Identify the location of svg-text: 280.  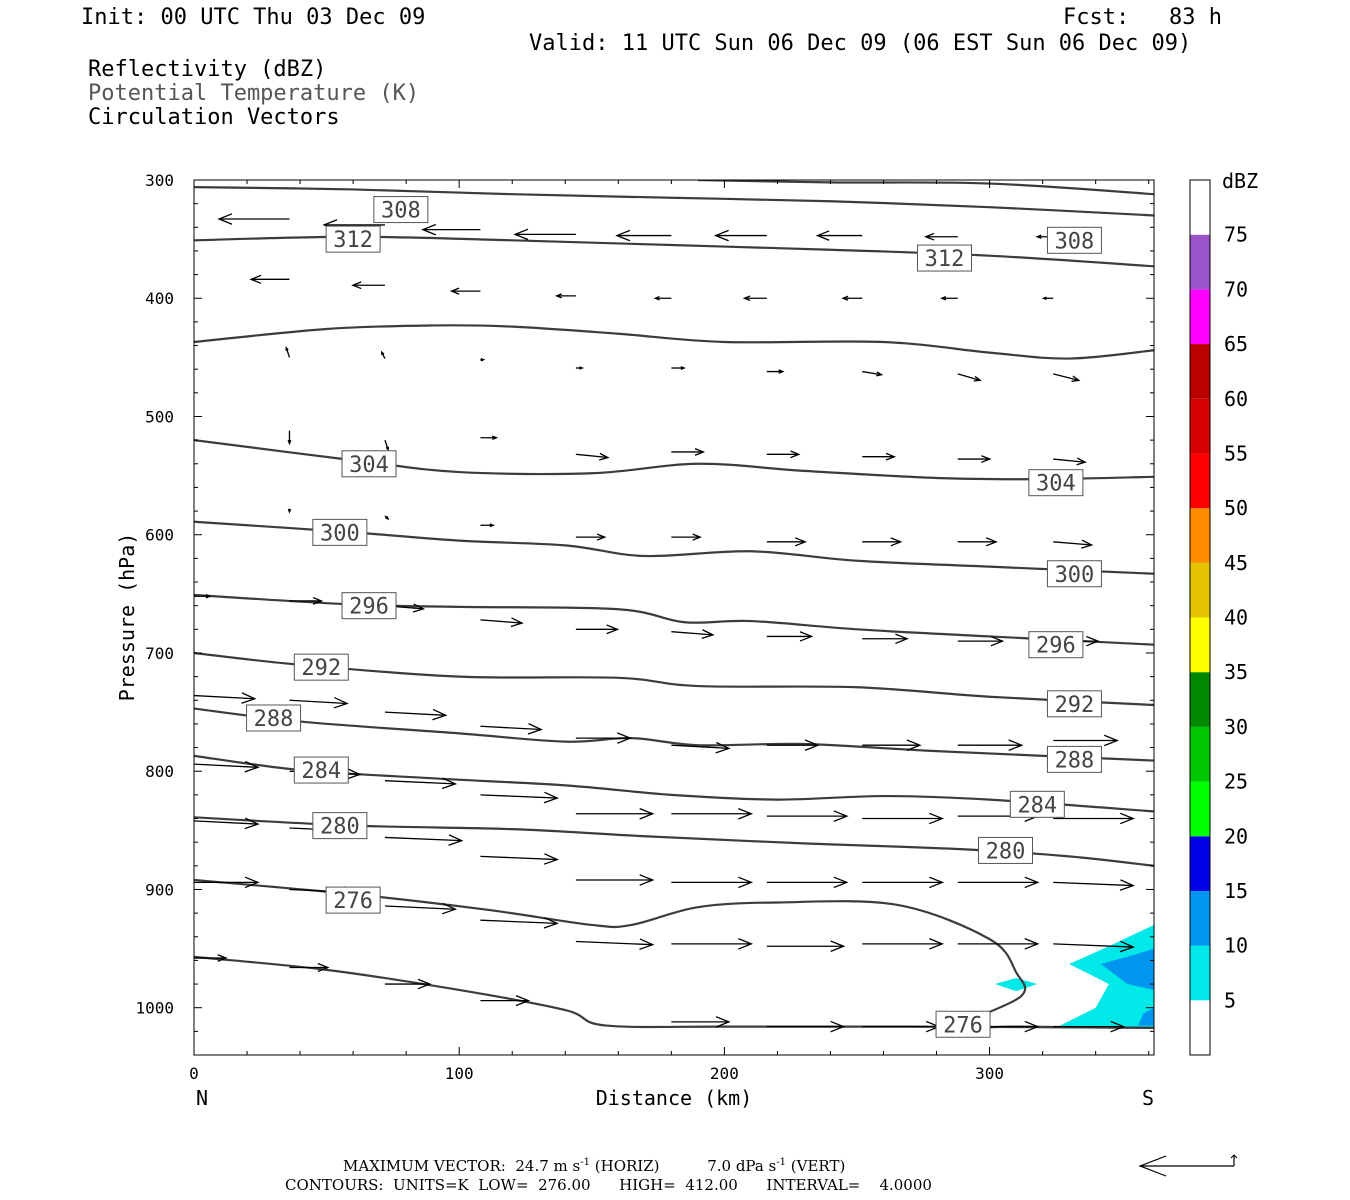
(340, 827).